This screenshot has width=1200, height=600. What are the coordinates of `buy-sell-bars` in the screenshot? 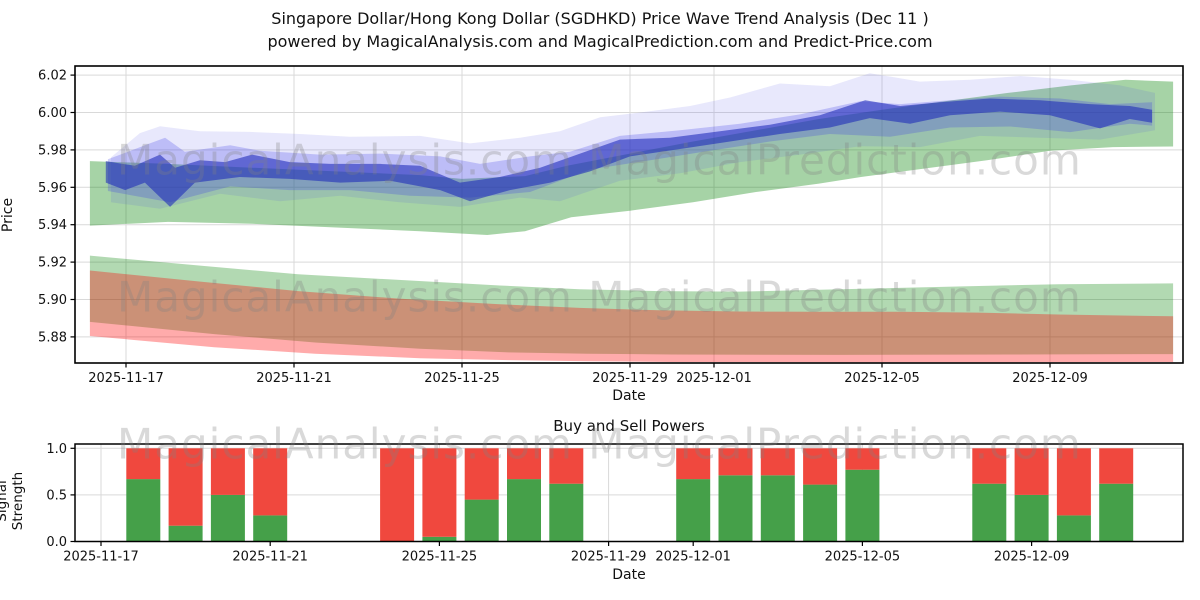 It's located at (630, 495).